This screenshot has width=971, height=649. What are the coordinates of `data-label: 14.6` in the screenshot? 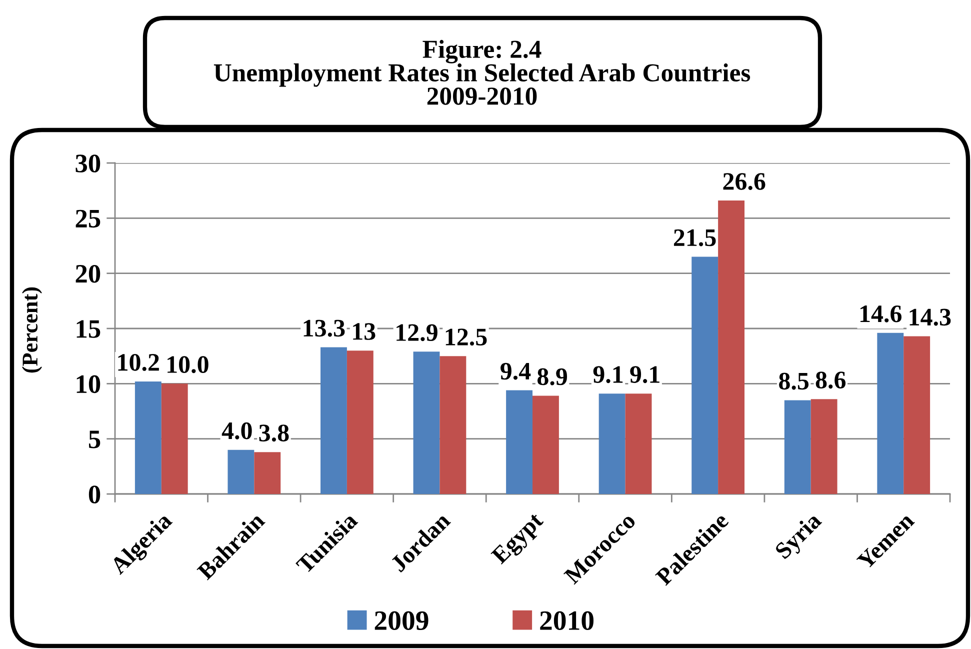 It's located at (881, 313).